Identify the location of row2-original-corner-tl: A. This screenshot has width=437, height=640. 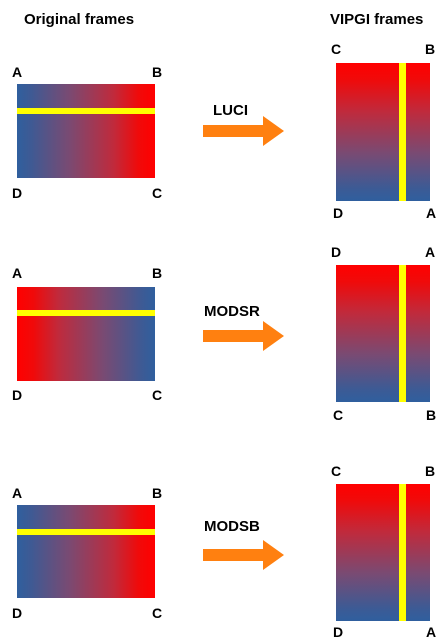
(17, 273).